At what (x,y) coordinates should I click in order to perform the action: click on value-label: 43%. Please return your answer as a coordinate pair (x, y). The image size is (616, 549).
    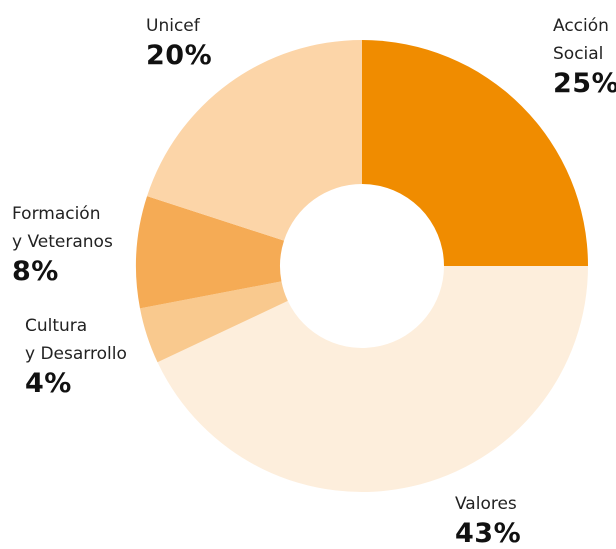
    Looking at the image, I should click on (488, 533).